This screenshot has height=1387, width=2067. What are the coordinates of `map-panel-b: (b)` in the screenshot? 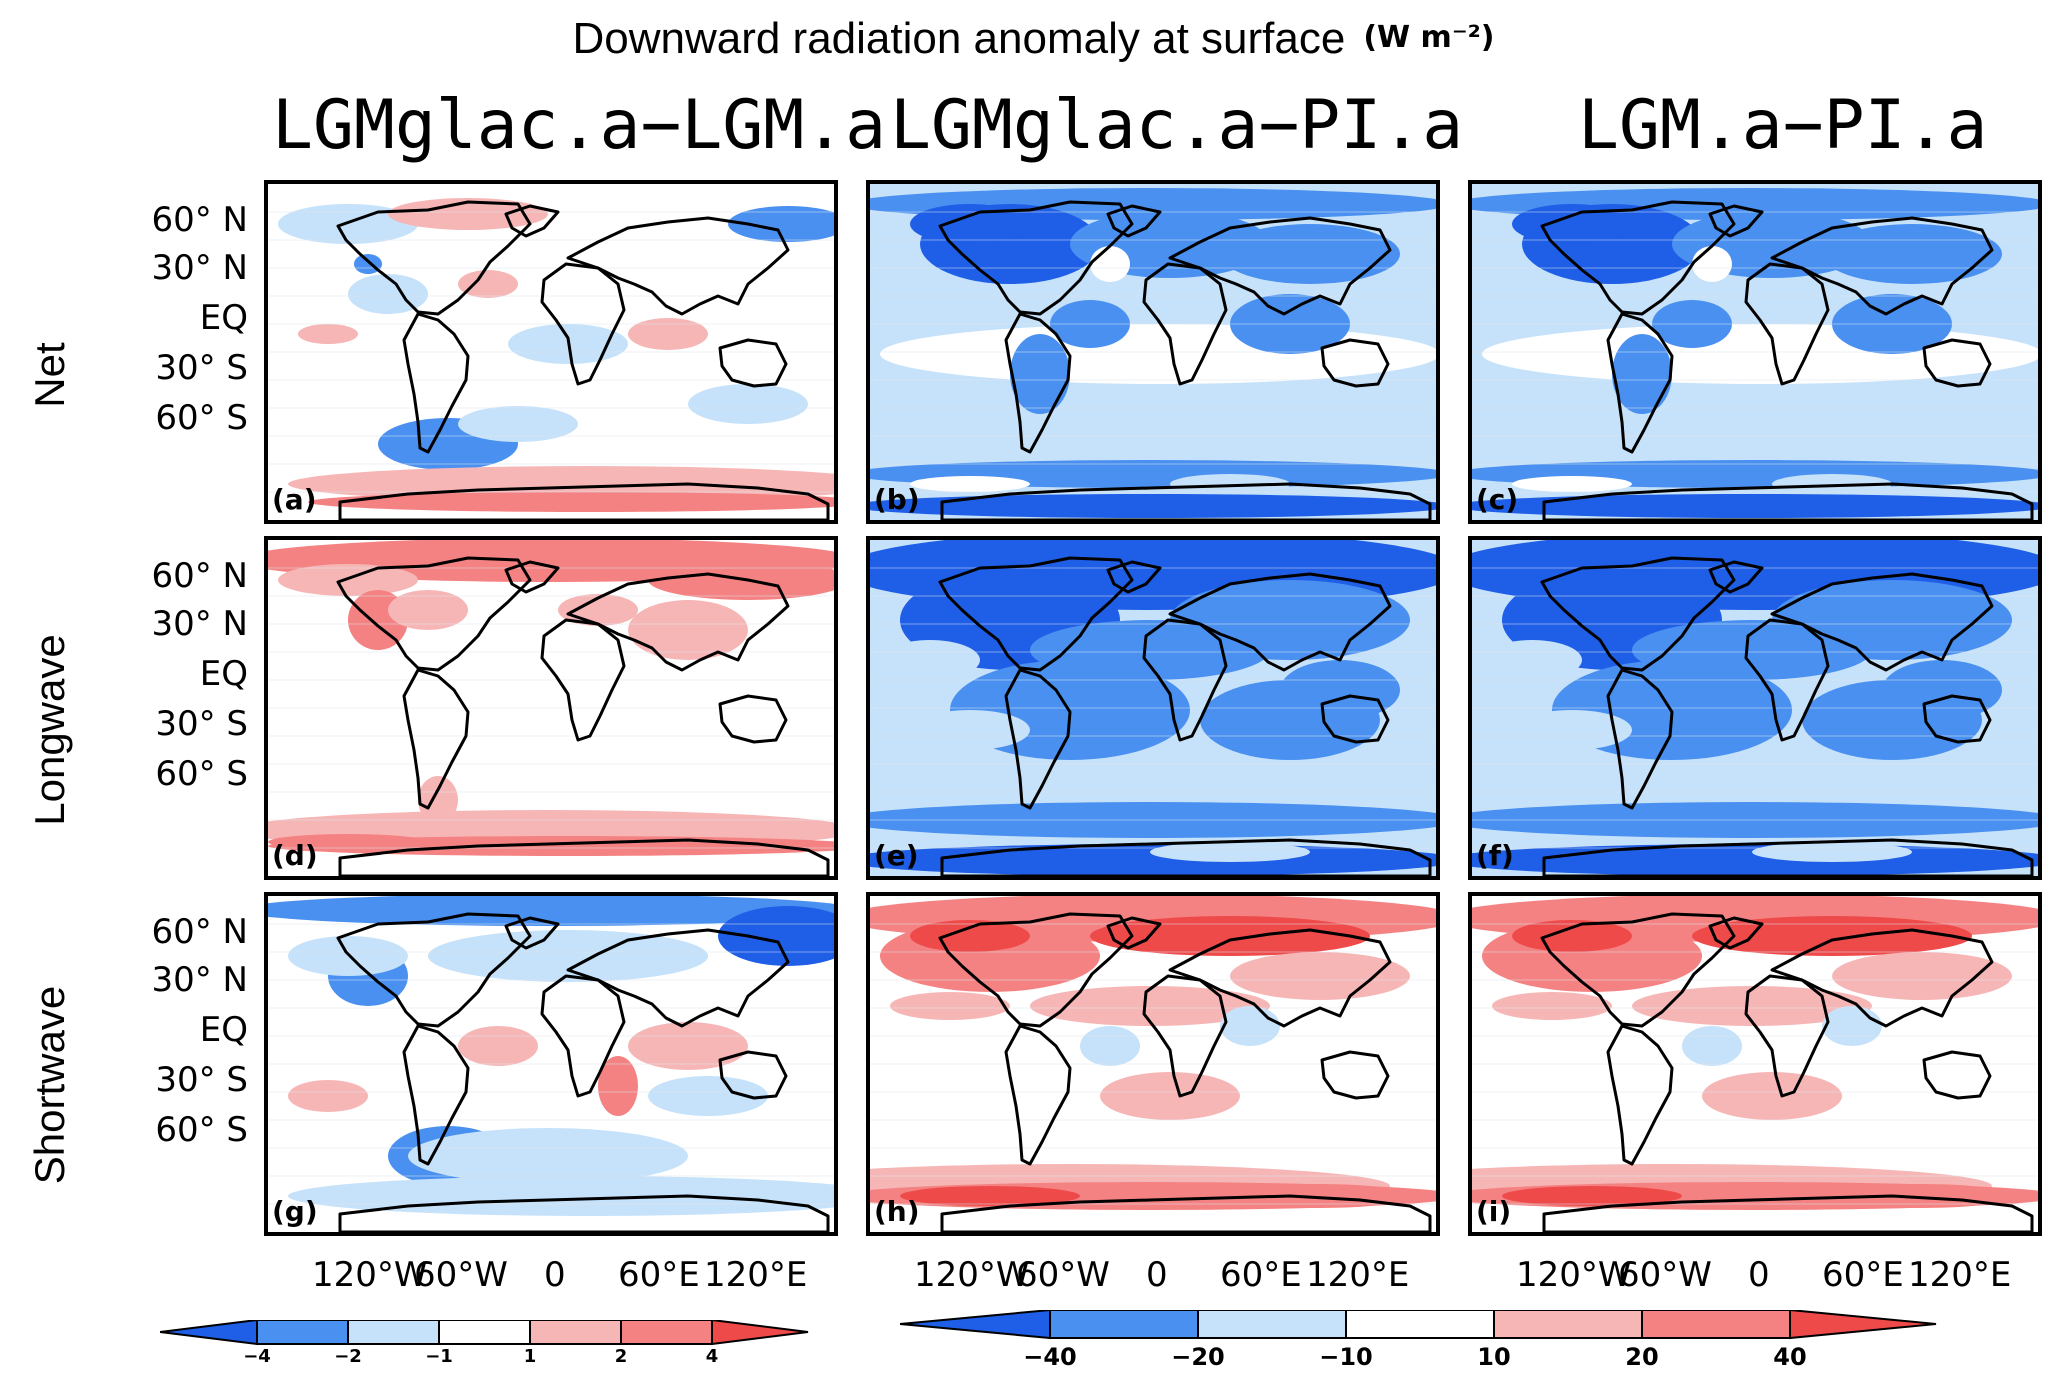 It's located at (1153, 352).